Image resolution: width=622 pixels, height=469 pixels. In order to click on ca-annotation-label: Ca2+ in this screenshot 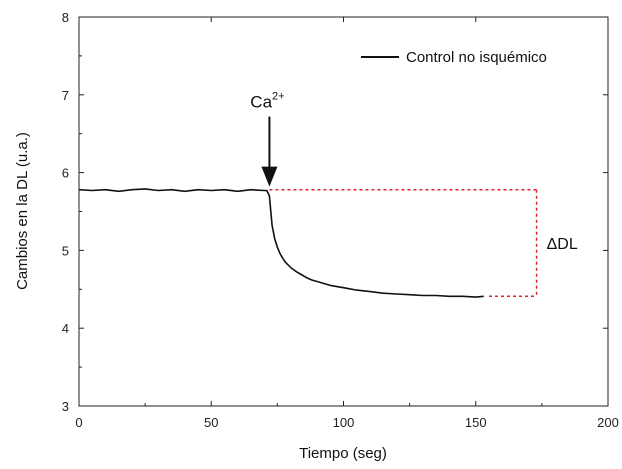, I will do `click(267, 101)`.